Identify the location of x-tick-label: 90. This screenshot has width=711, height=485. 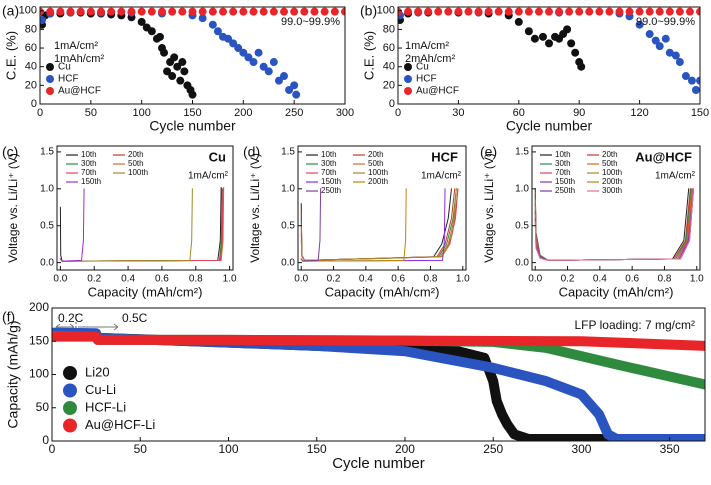
(579, 113).